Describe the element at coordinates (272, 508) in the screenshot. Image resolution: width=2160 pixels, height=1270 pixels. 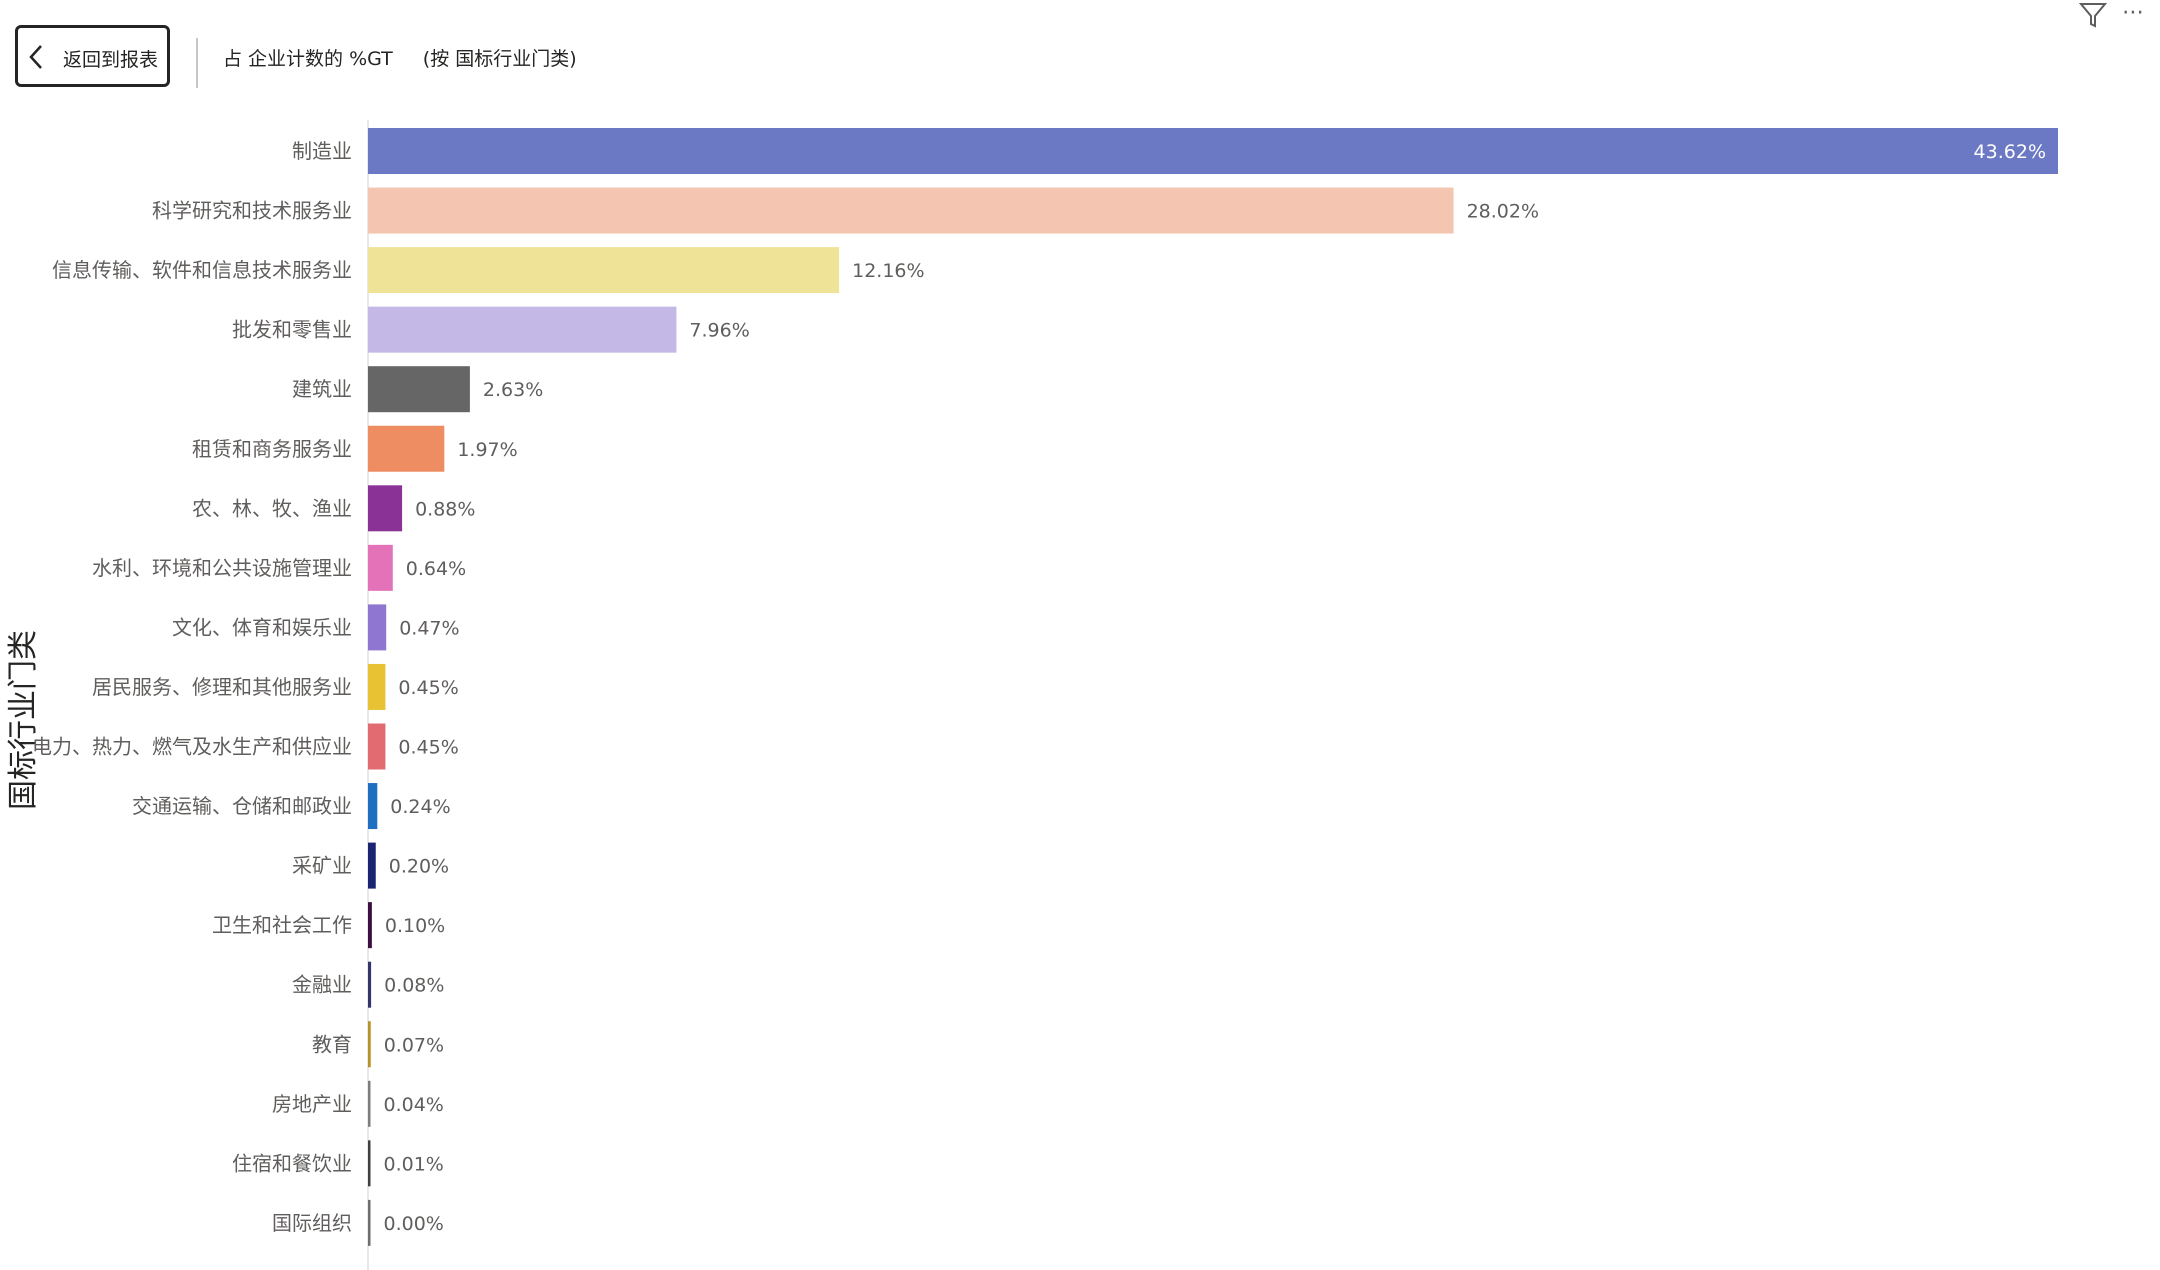
I see `category-label: 农、林、牧、渔业` at that location.